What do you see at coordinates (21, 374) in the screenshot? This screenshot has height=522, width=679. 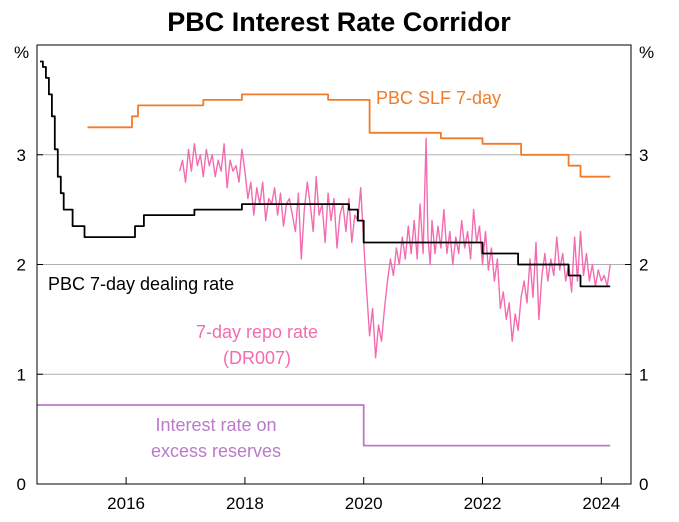 I see `y-tick-label-left: 1` at bounding box center [21, 374].